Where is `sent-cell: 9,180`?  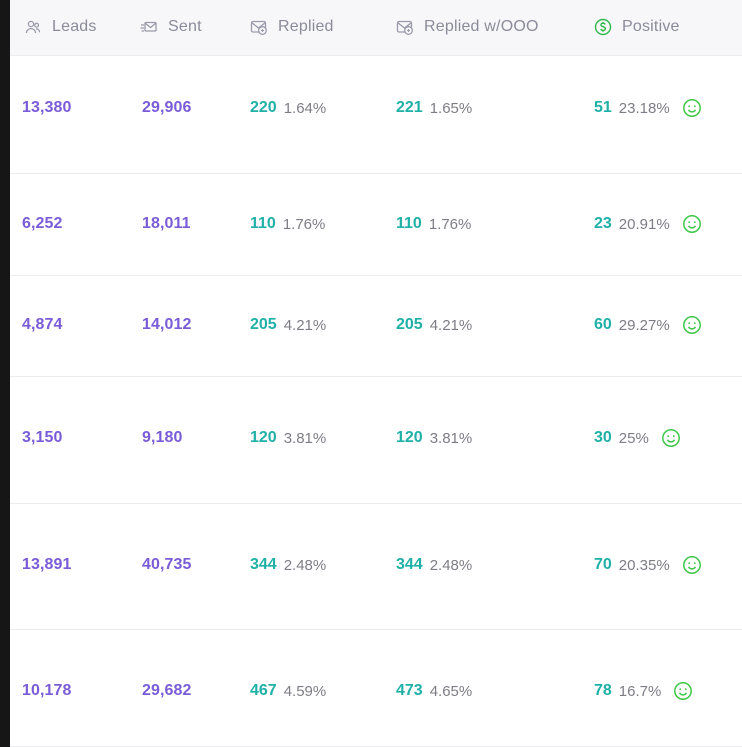
sent-cell: 9,180 is located at coordinates (162, 438).